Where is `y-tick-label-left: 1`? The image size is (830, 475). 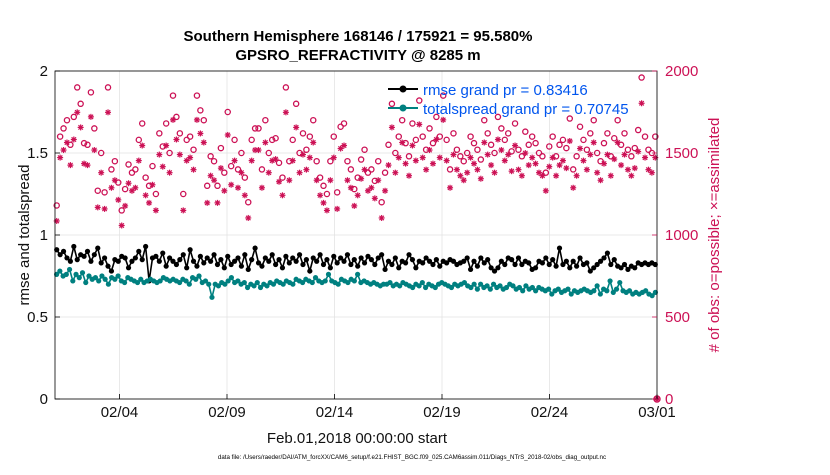
y-tick-label-left: 1 is located at coordinates (44, 235).